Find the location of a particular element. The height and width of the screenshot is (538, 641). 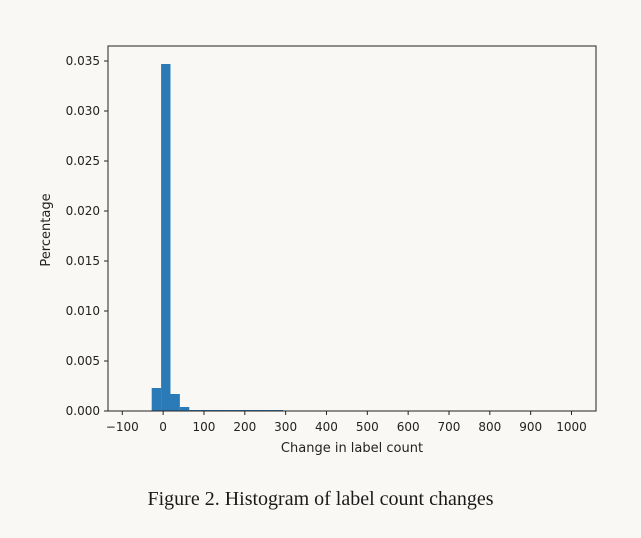

y-tick-label: 0.005 is located at coordinates (83, 361).